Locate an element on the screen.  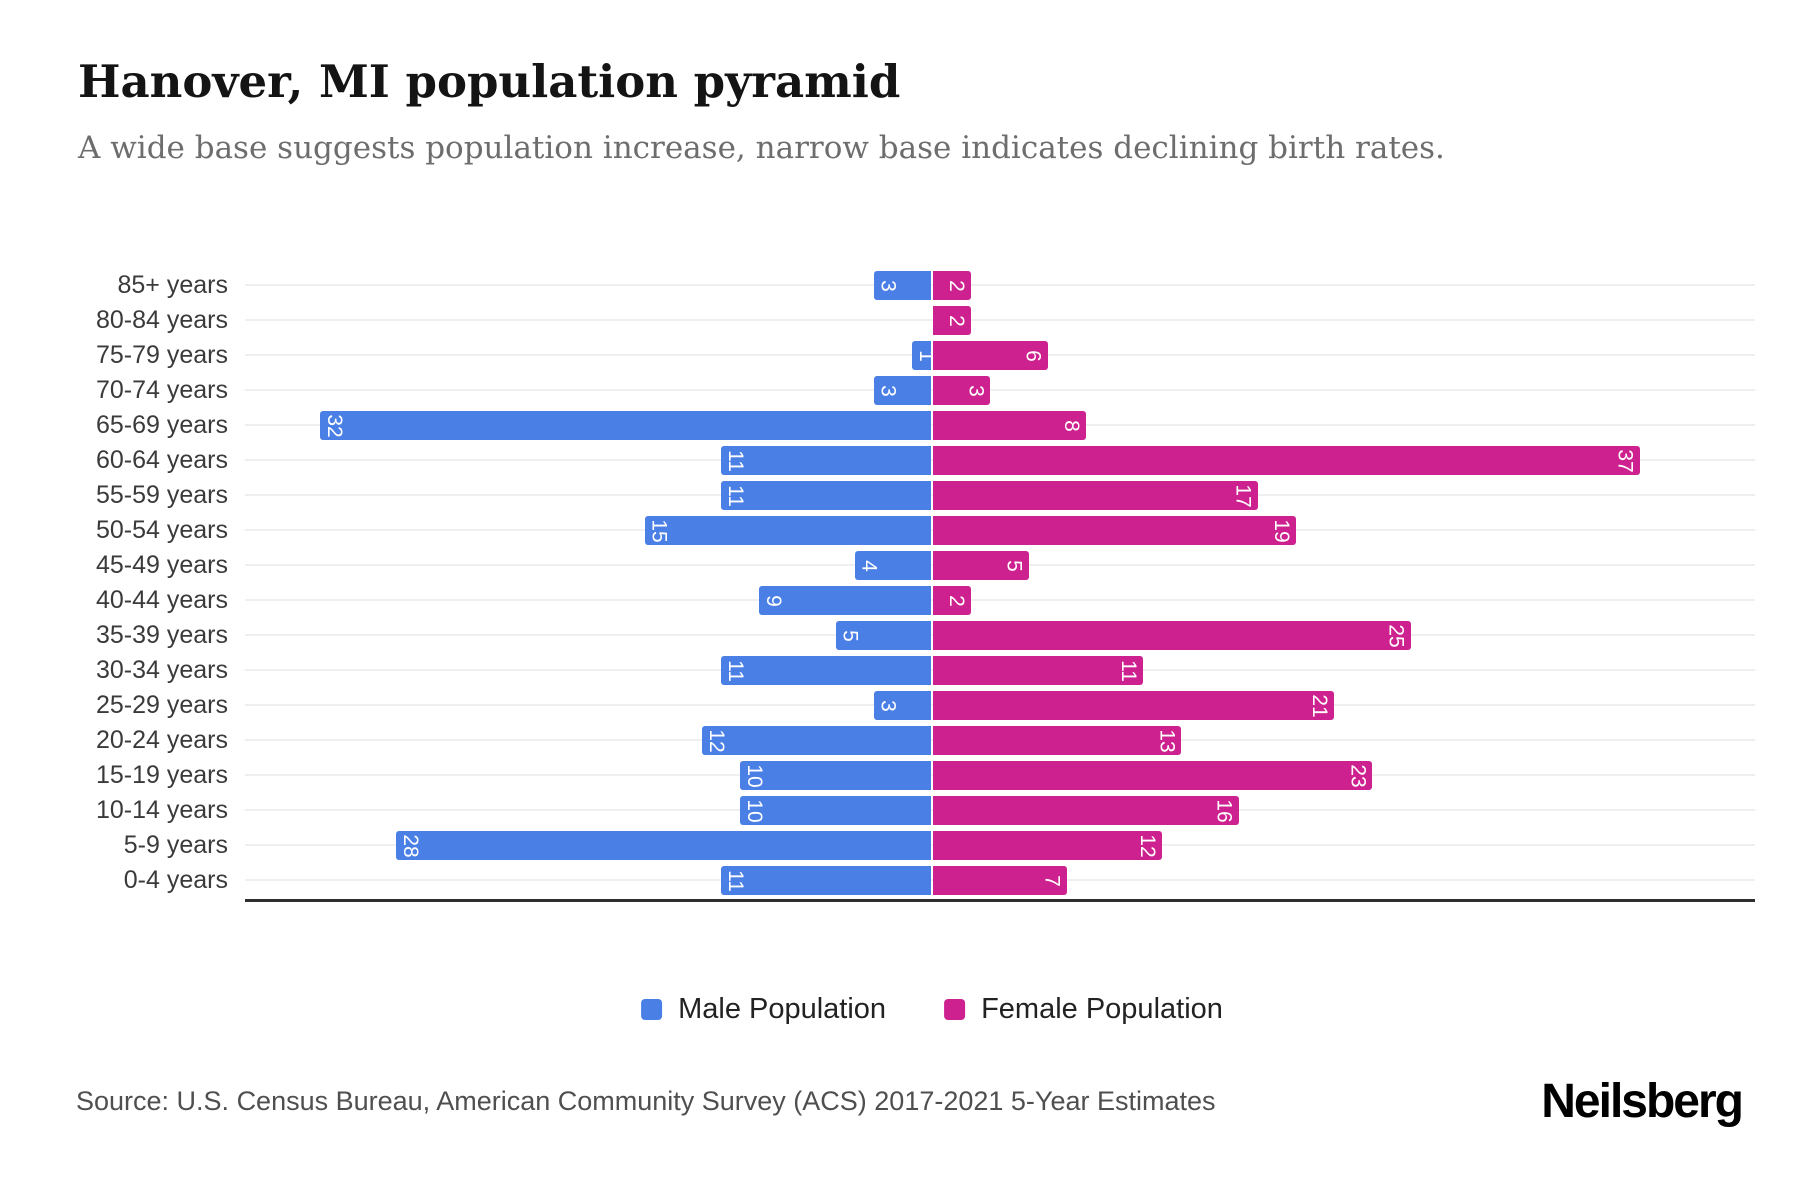
male-bar: 32 is located at coordinates (625, 425).